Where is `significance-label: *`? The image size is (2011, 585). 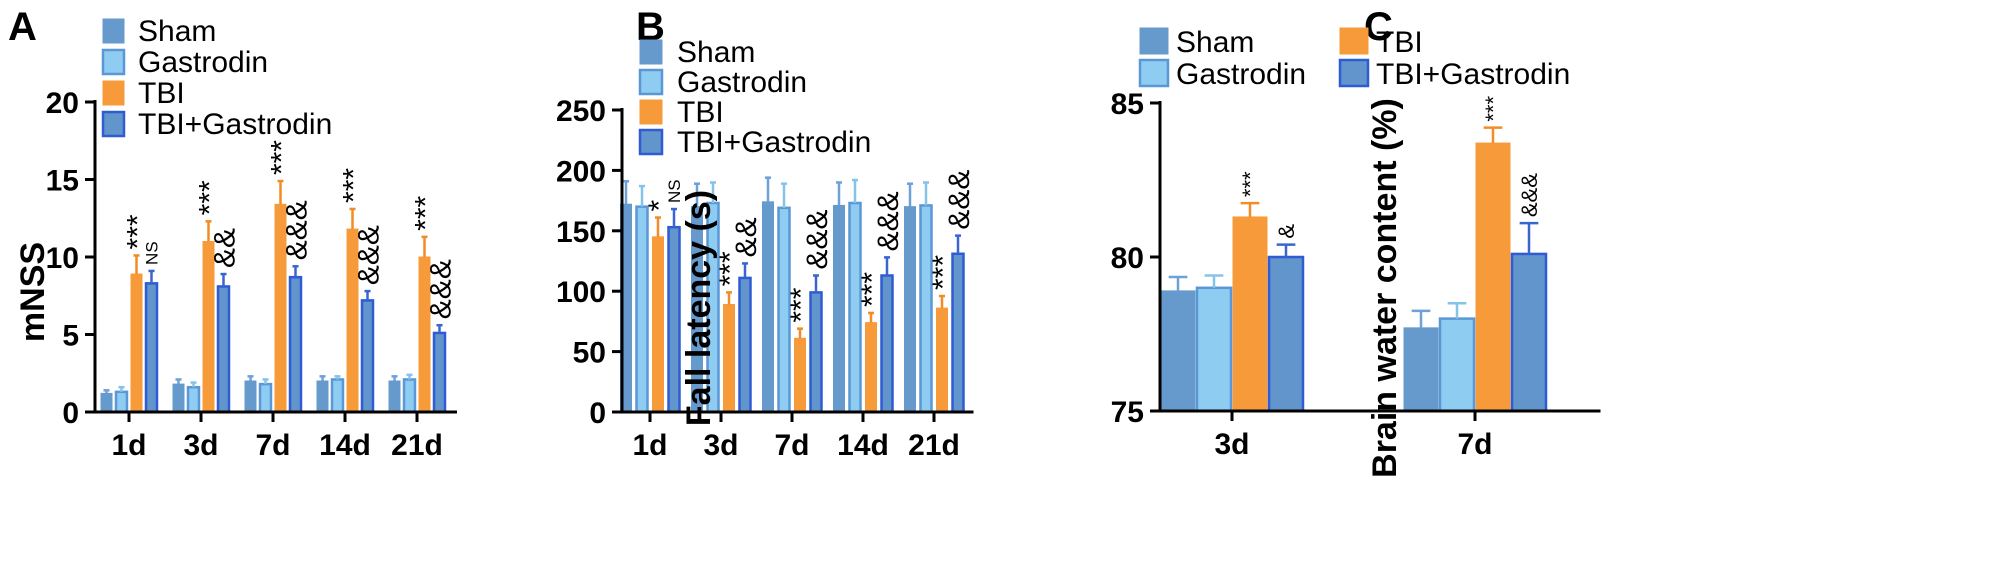 significance-label: * is located at coordinates (659, 206).